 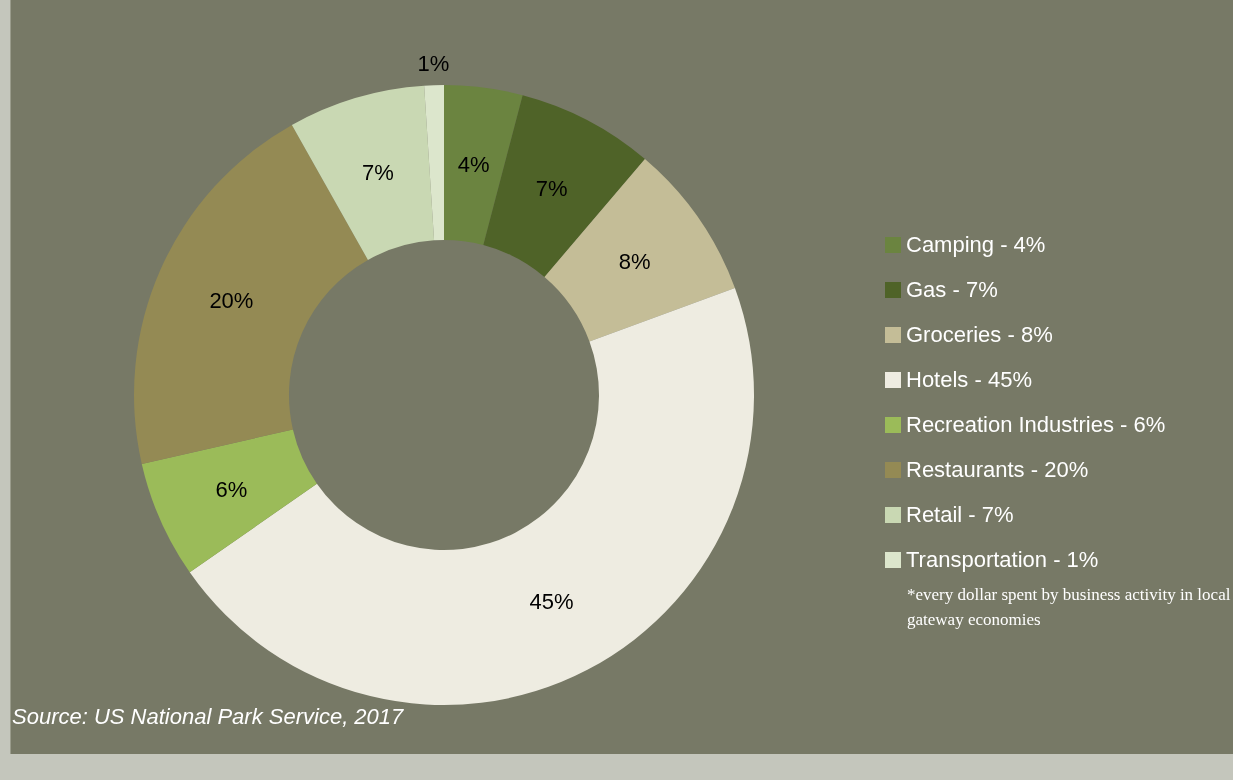 What do you see at coordinates (979, 334) in the screenshot?
I see `legend-label: Groceries - 8%` at bounding box center [979, 334].